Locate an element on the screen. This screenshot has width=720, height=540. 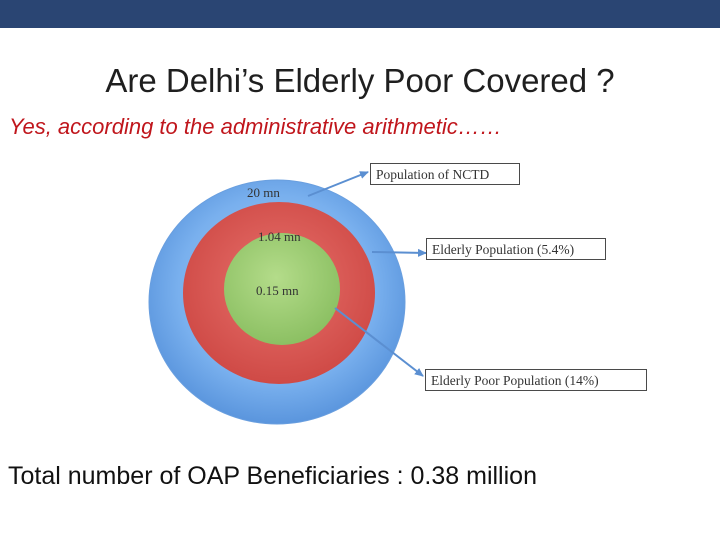
ring-label-elderly-poor: 0.15 mn is located at coordinates (277, 290).